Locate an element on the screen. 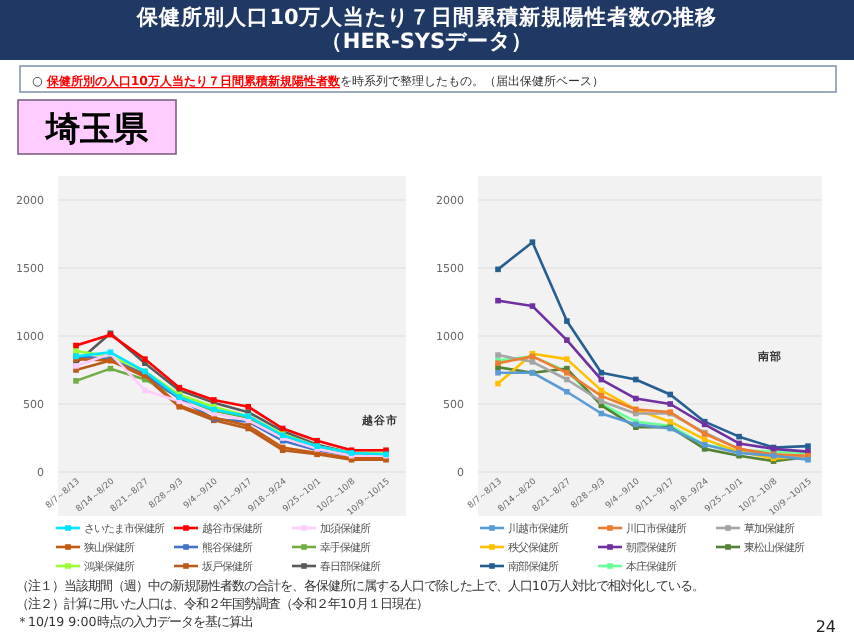 Image resolution: width=854 pixels, height=640 pixels. chart-title: 保健所別人口10万人当たり７日間累積新規陽性者数の推移（HER-SYSデータ） is located at coordinates (426, 29).